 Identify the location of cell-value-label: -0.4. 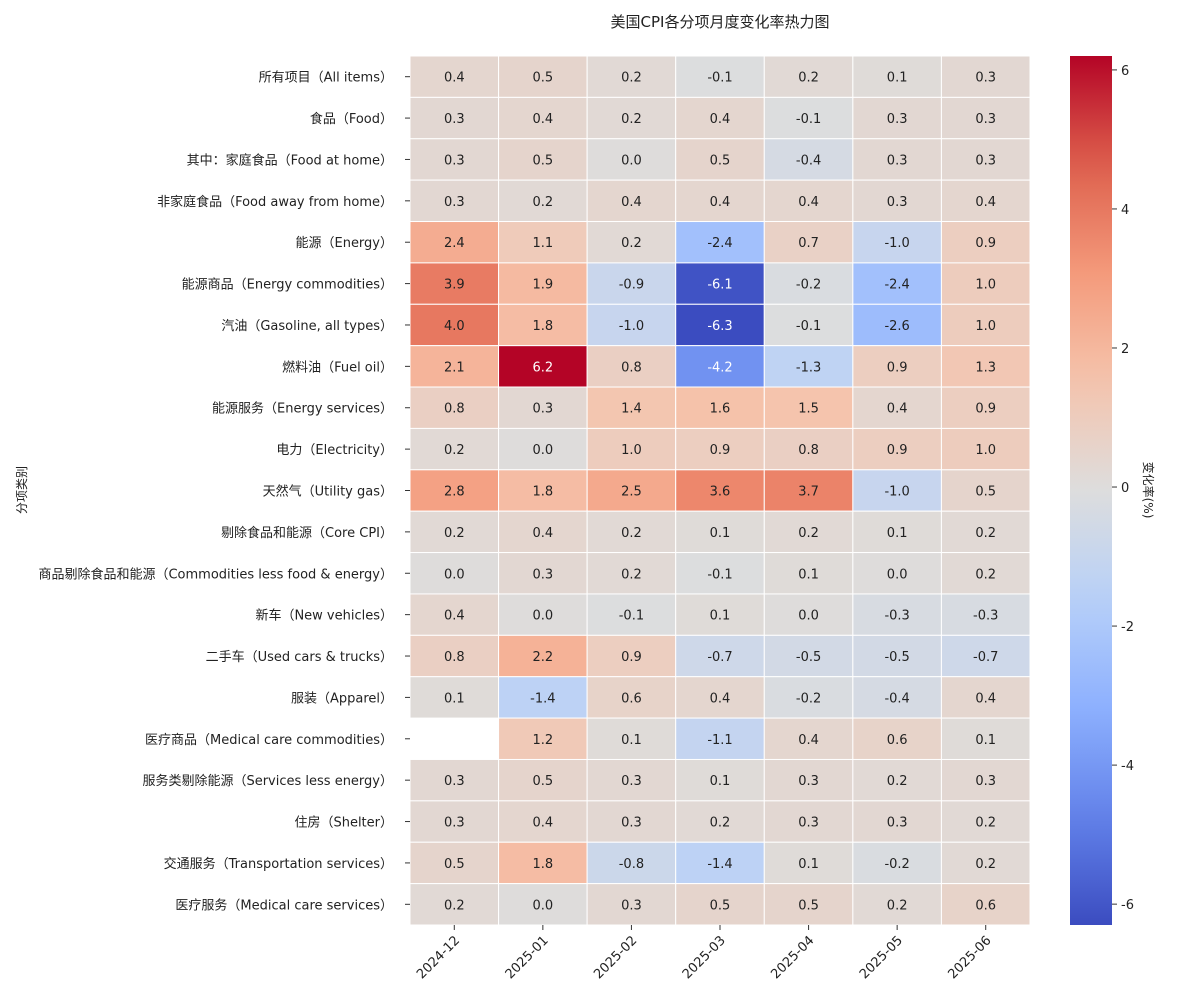
(808, 160).